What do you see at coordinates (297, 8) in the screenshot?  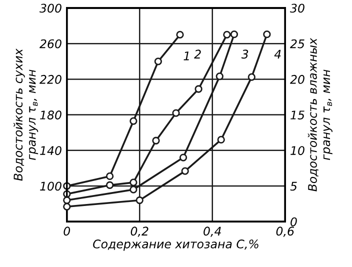 I see `y2-tick-label: 30` at bounding box center [297, 8].